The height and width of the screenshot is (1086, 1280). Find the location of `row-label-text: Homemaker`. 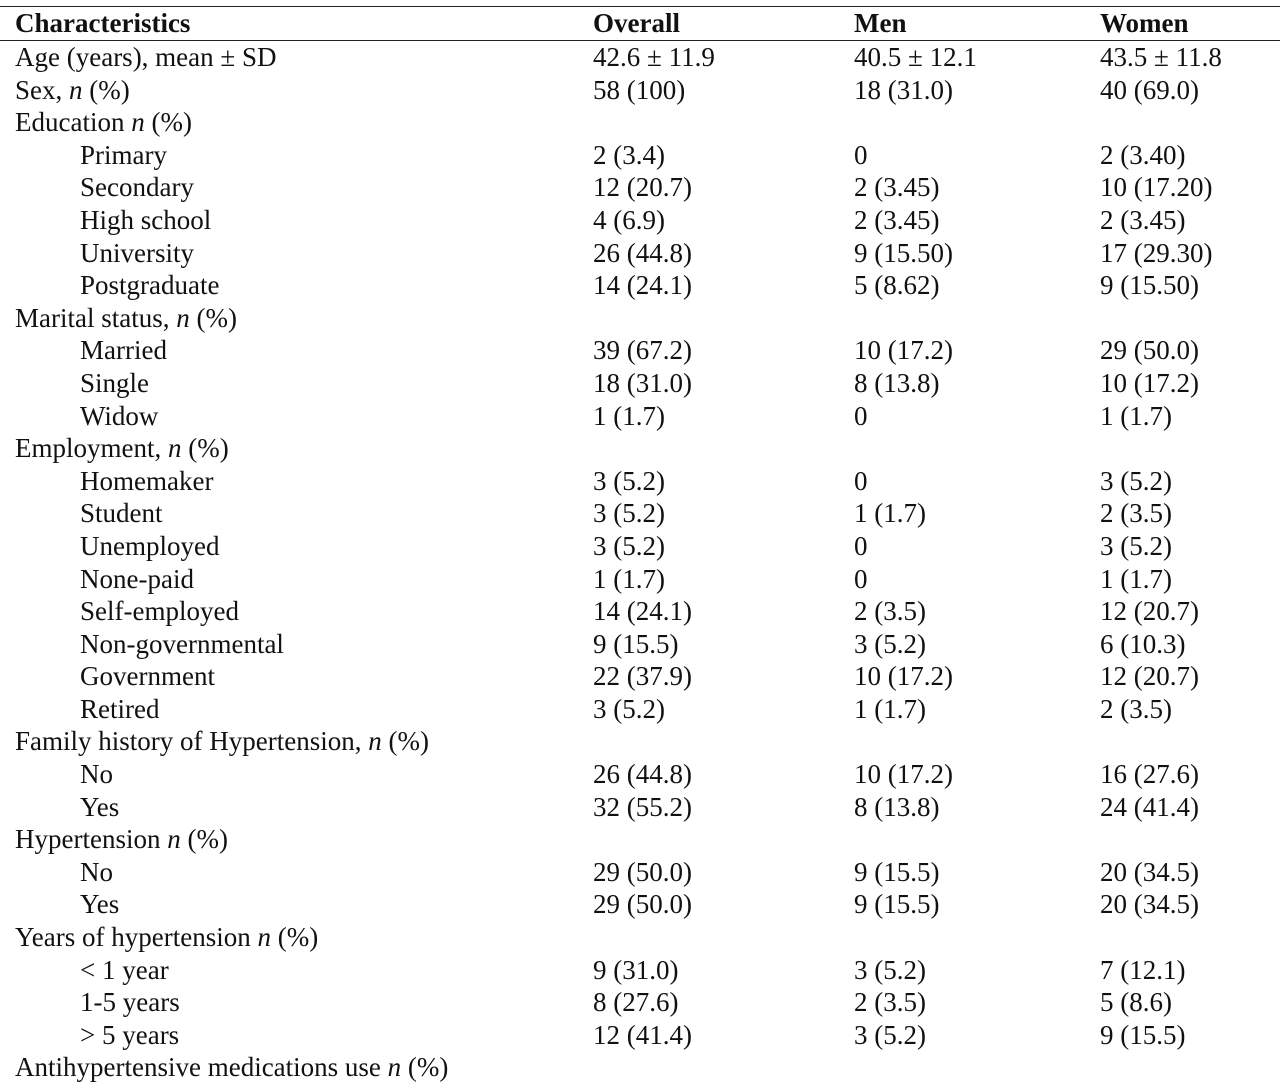

row-label-text: Homemaker is located at coordinates (147, 480).